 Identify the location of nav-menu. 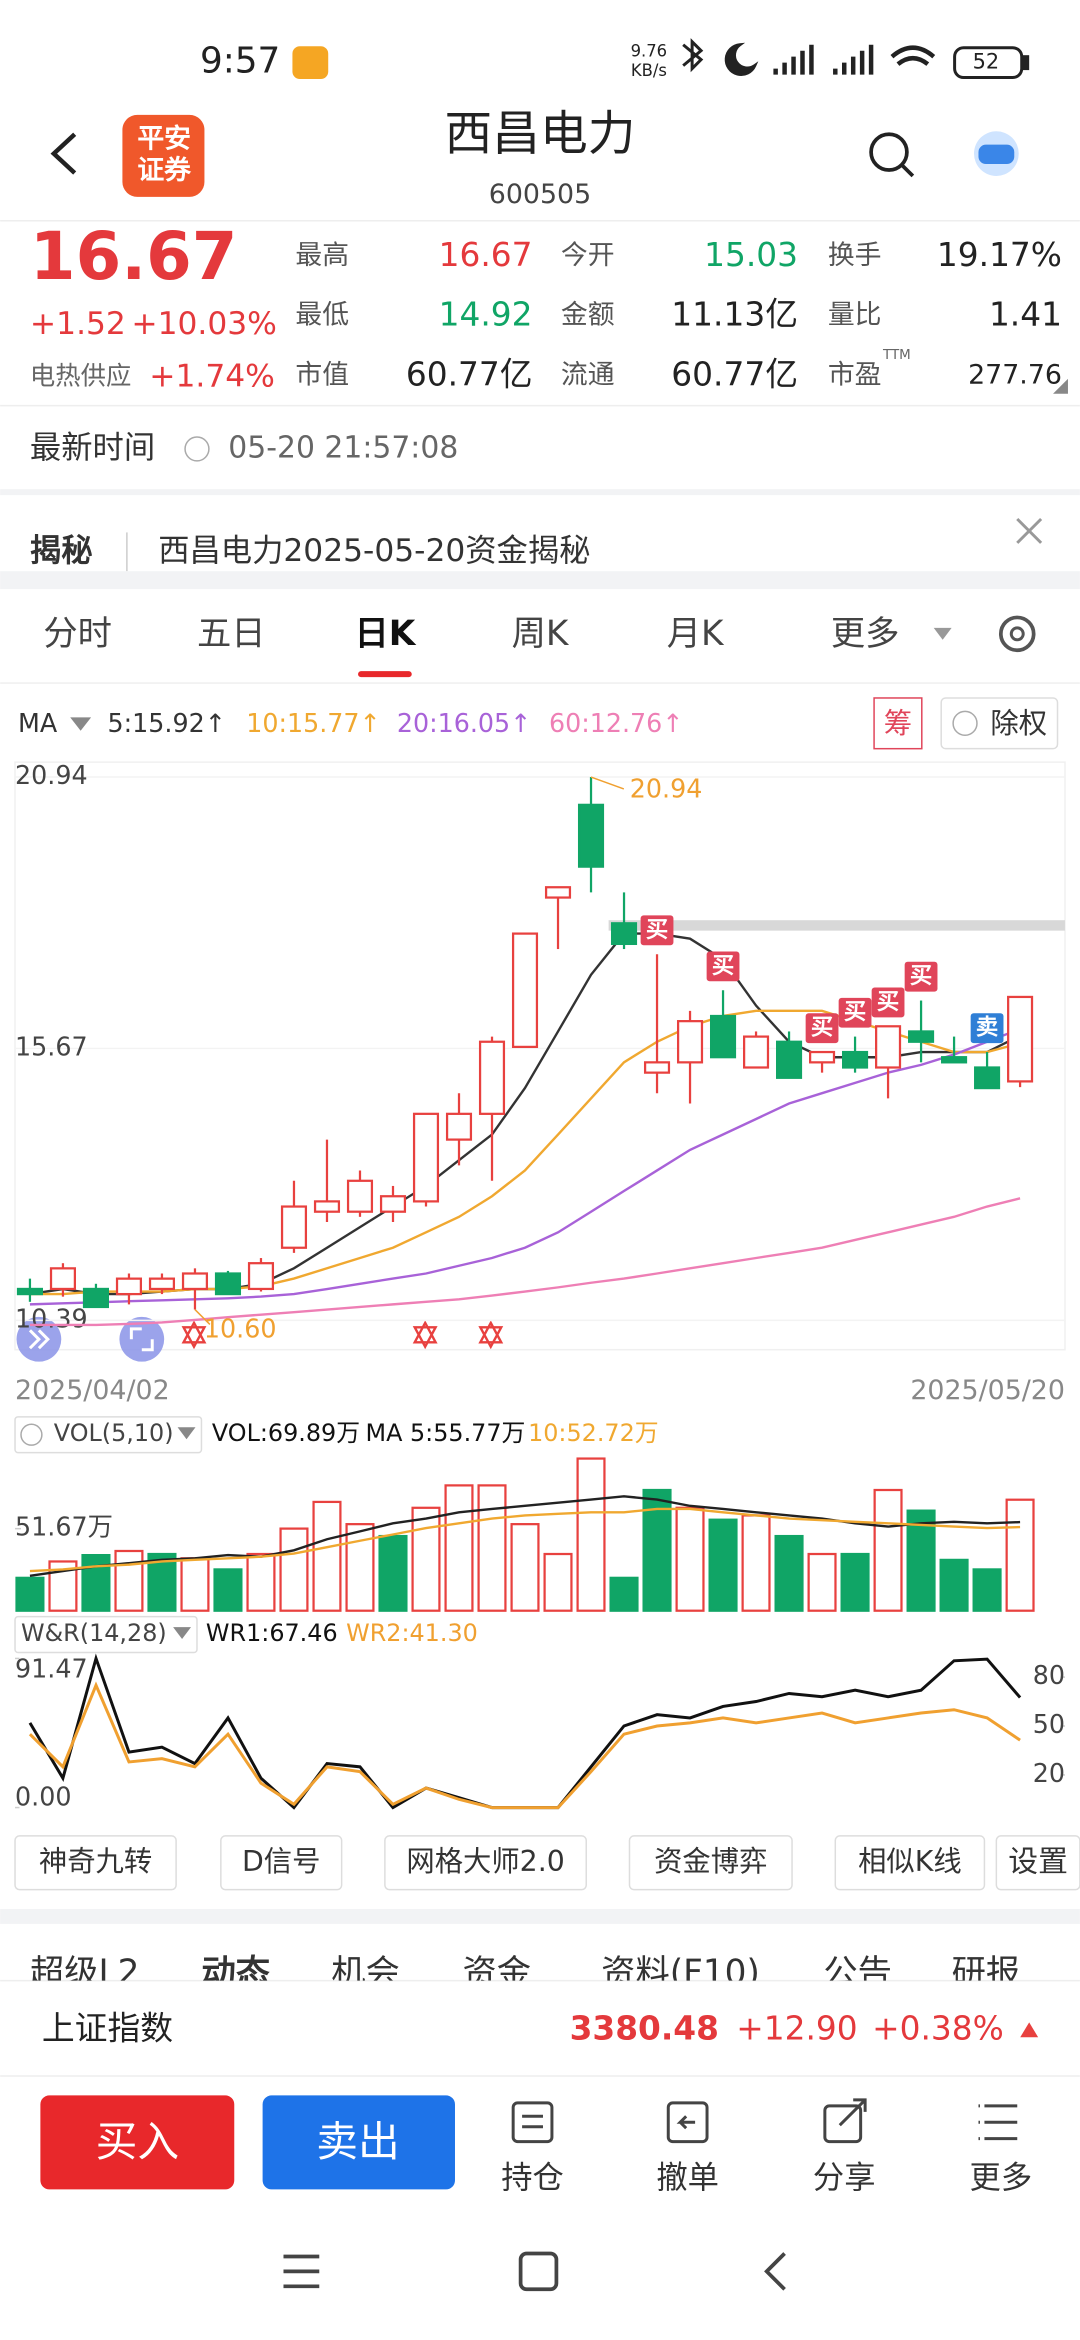
(301, 2271).